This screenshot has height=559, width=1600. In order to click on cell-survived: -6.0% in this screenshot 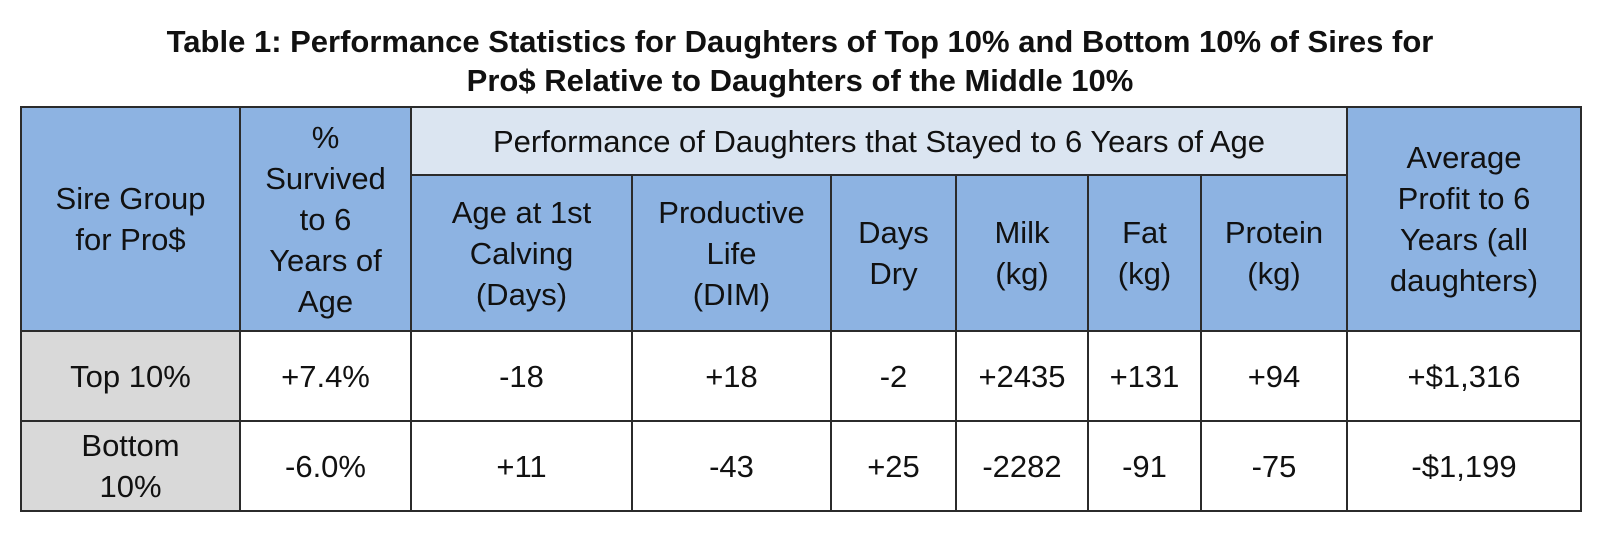, I will do `click(325, 466)`.